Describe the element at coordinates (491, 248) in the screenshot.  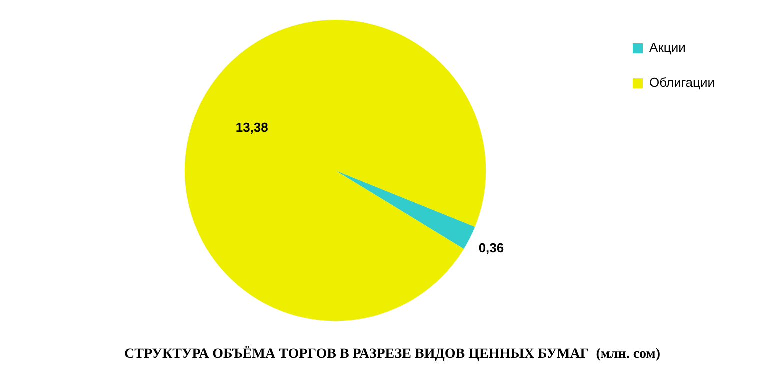
I see `data-label: 0,36` at that location.